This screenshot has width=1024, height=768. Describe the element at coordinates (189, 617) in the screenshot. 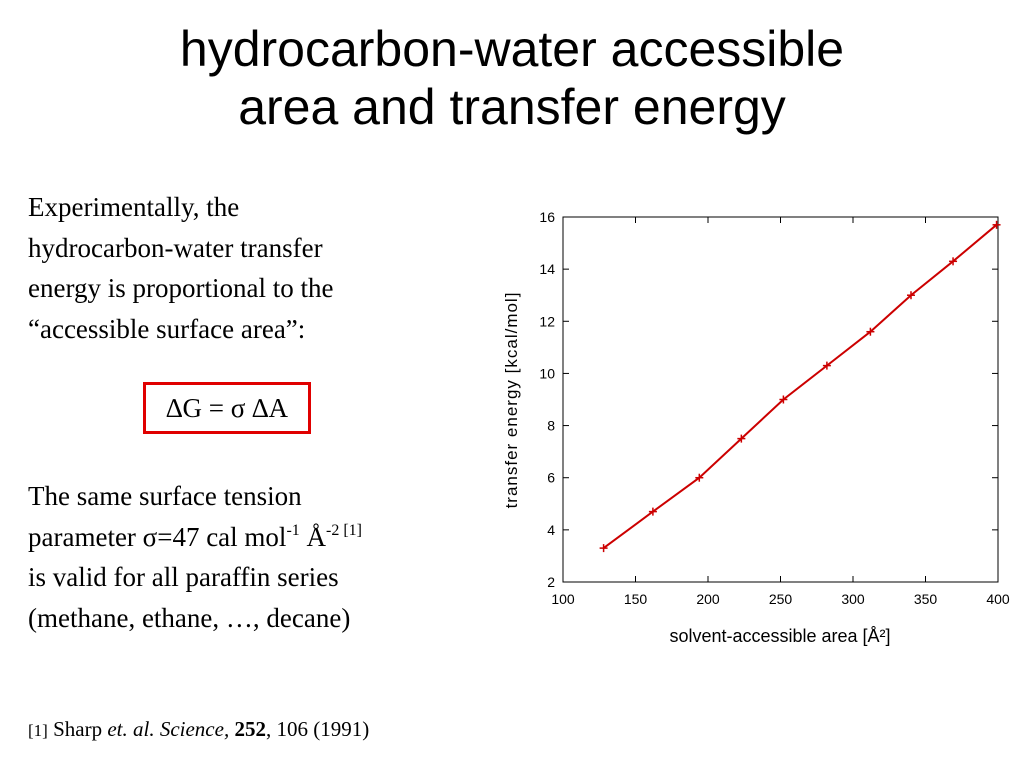

I see `tension-line4: (methane, ethane, …, decane)` at that location.